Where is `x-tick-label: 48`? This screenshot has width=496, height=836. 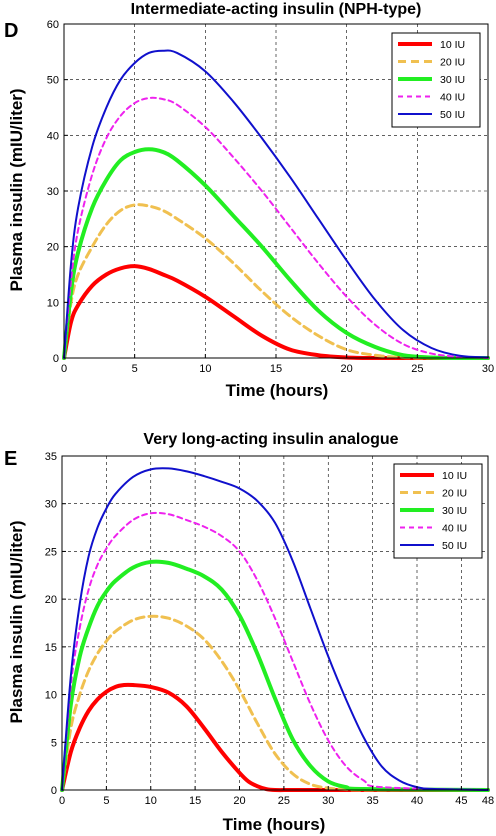
x-tick-label: 48 is located at coordinates (488, 801).